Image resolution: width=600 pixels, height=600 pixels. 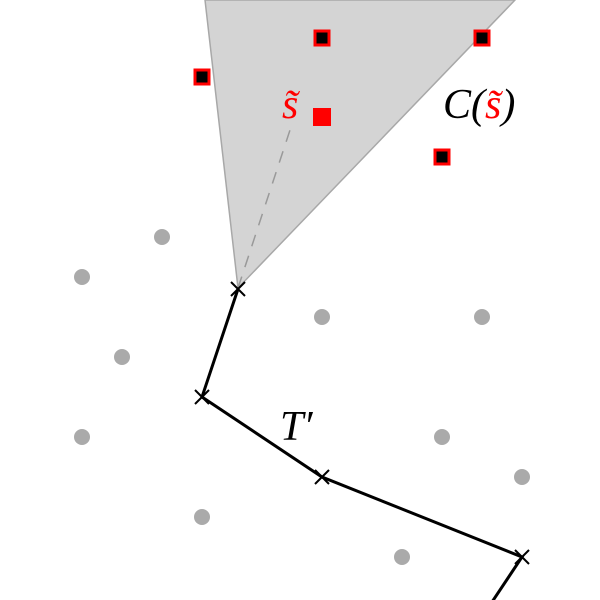 I want to click on dashed-direction-line, so click(x=264, y=207).